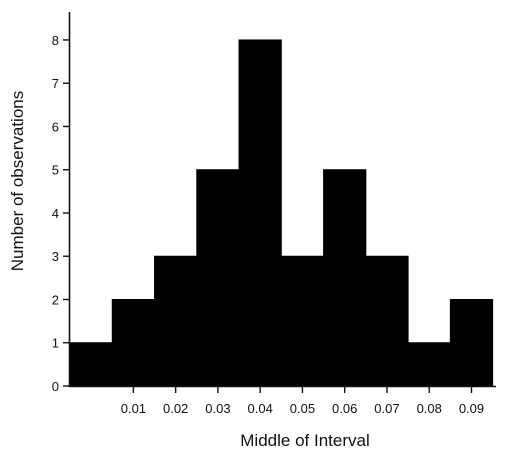 The image size is (509, 459). Describe the element at coordinates (55, 83) in the screenshot. I see `y-tick-label: 7` at that location.